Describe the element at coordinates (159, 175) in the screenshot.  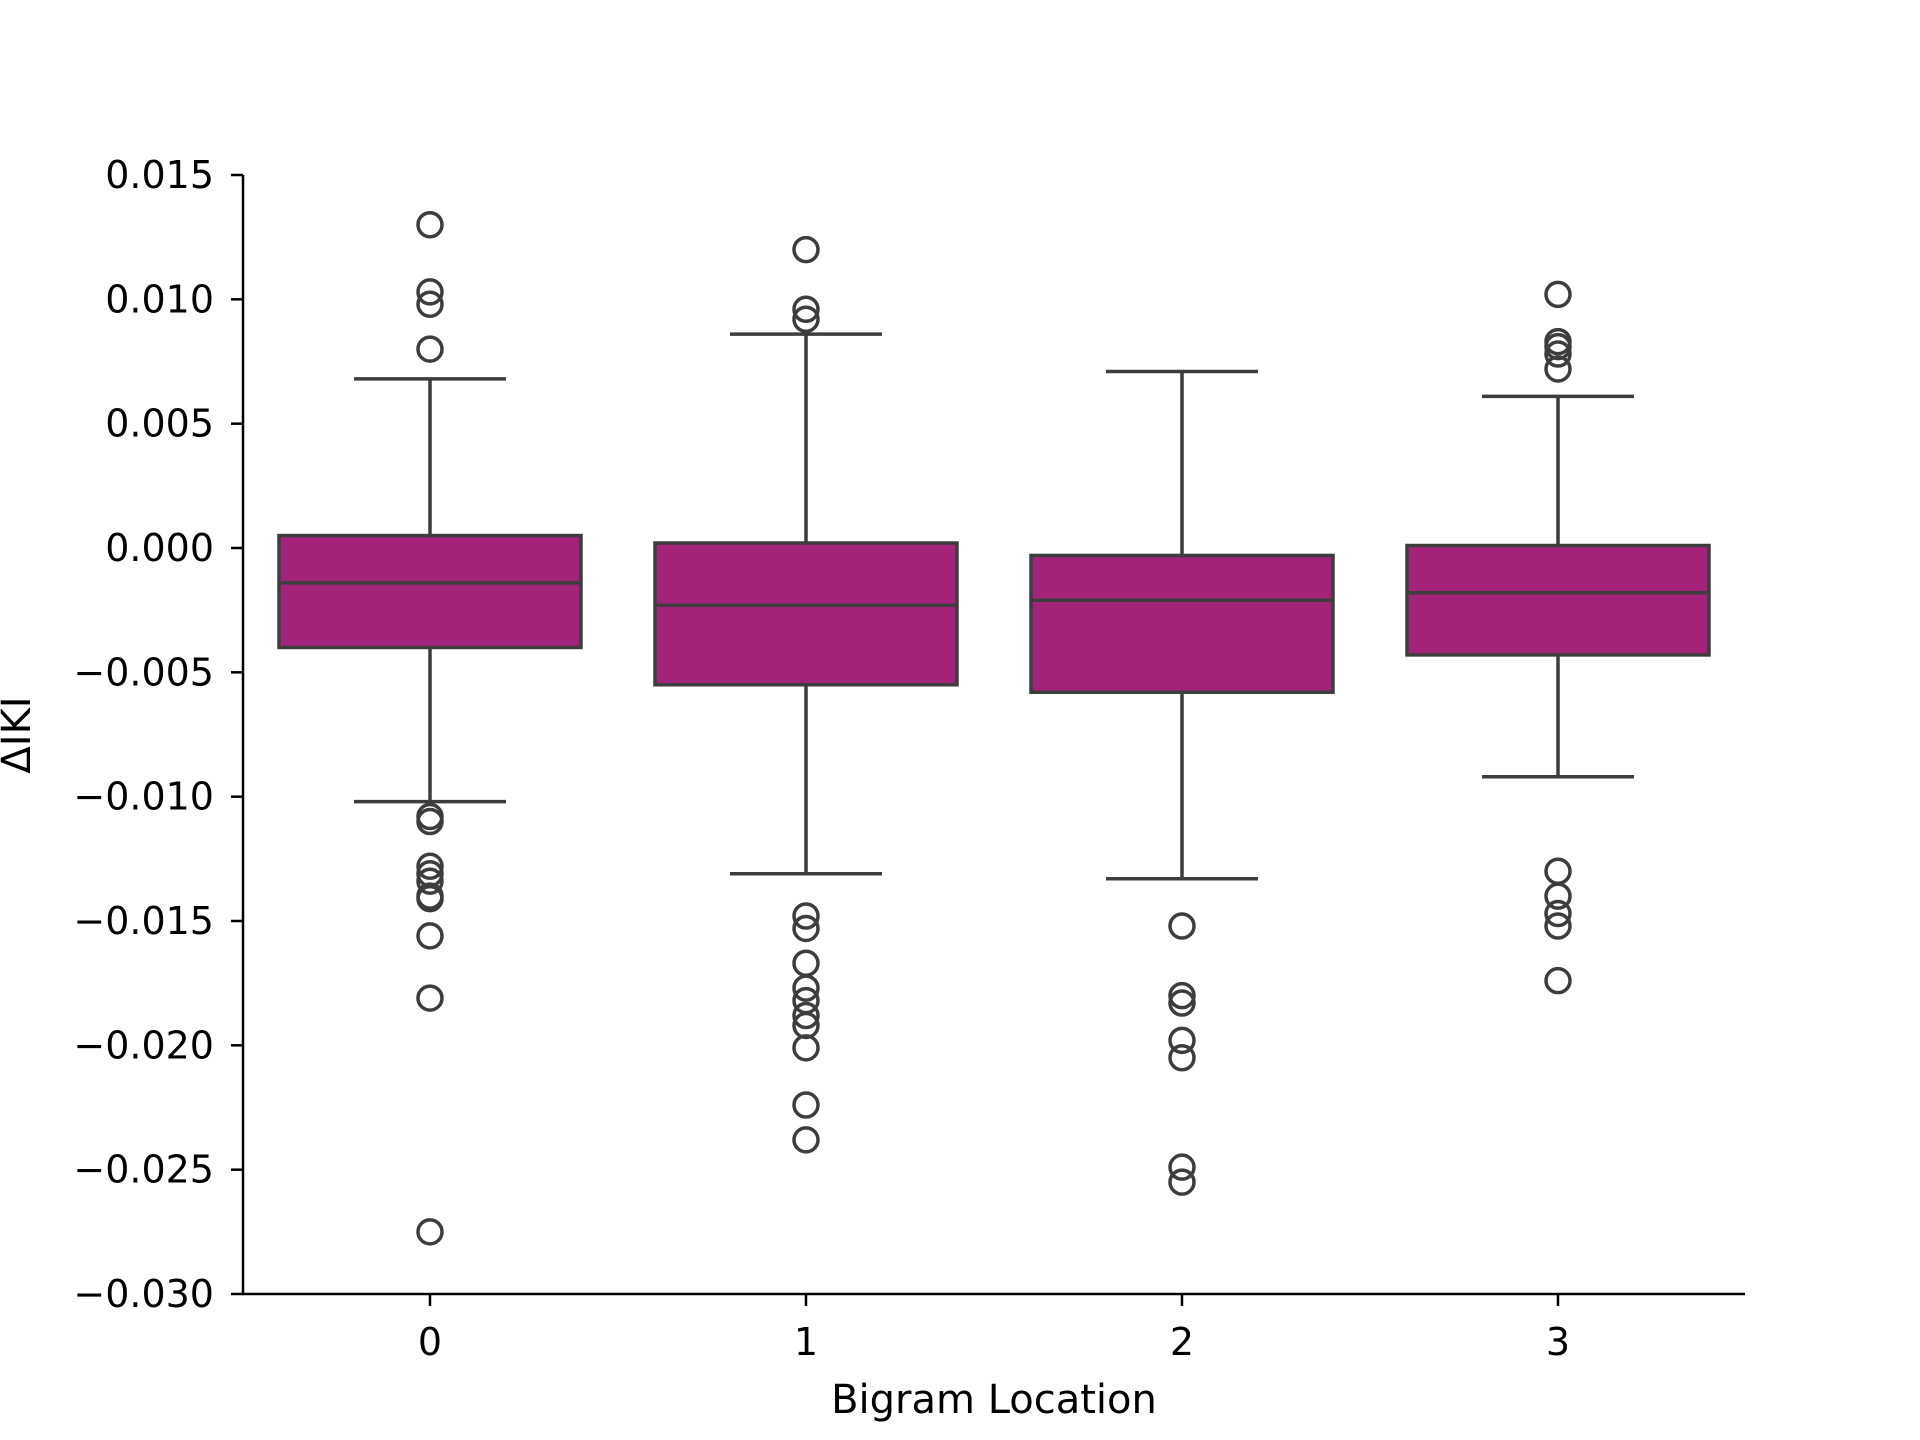
I see `y-tick-label: 0.015` at that location.